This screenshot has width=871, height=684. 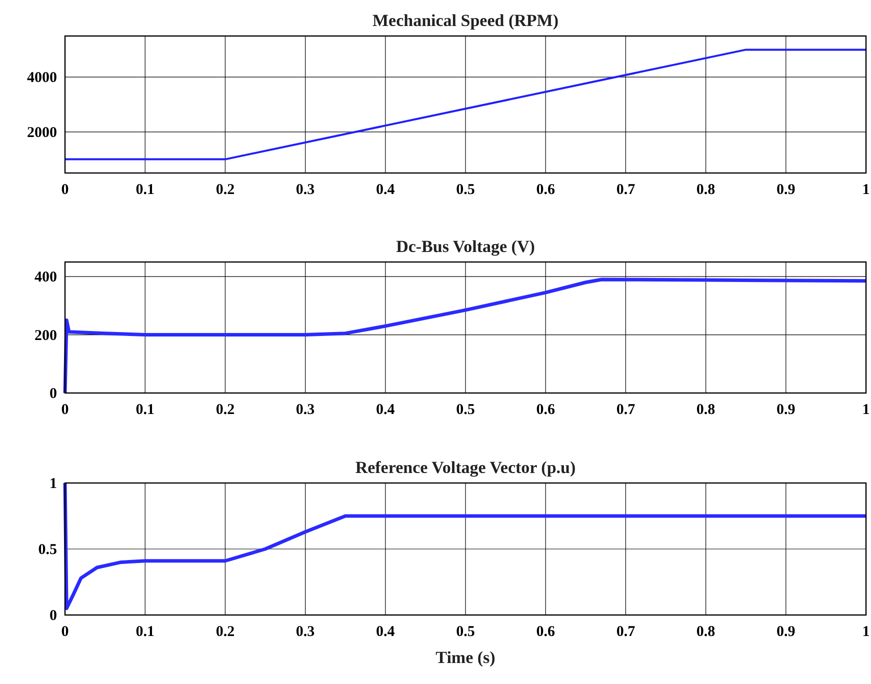 What do you see at coordinates (45, 336) in the screenshot?
I see `y-tick-label: 200` at bounding box center [45, 336].